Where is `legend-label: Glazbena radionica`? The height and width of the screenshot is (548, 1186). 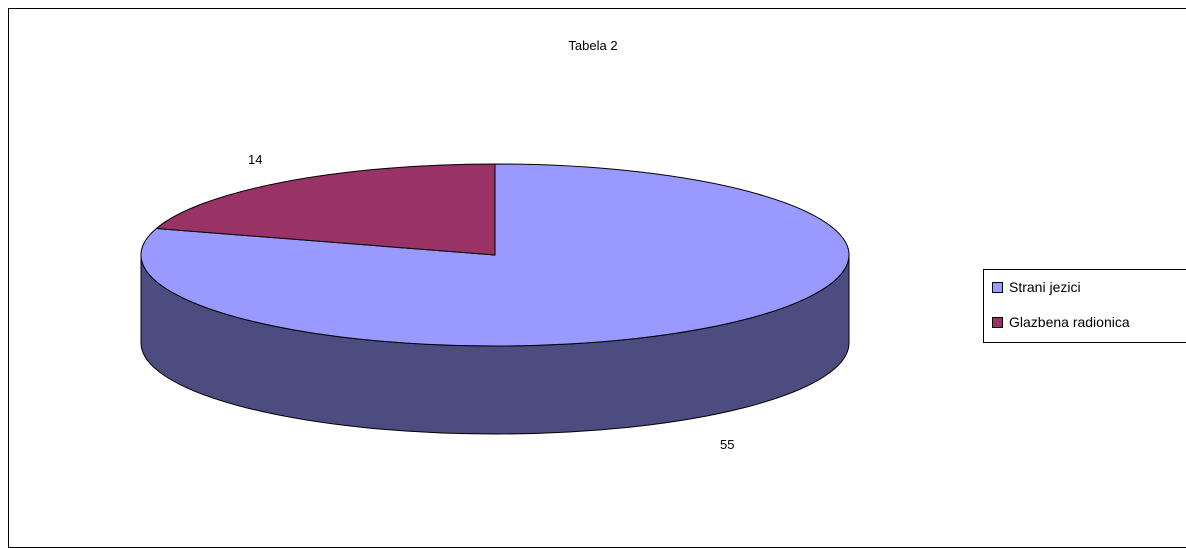
legend-label: Glazbena radionica is located at coordinates (1069, 322).